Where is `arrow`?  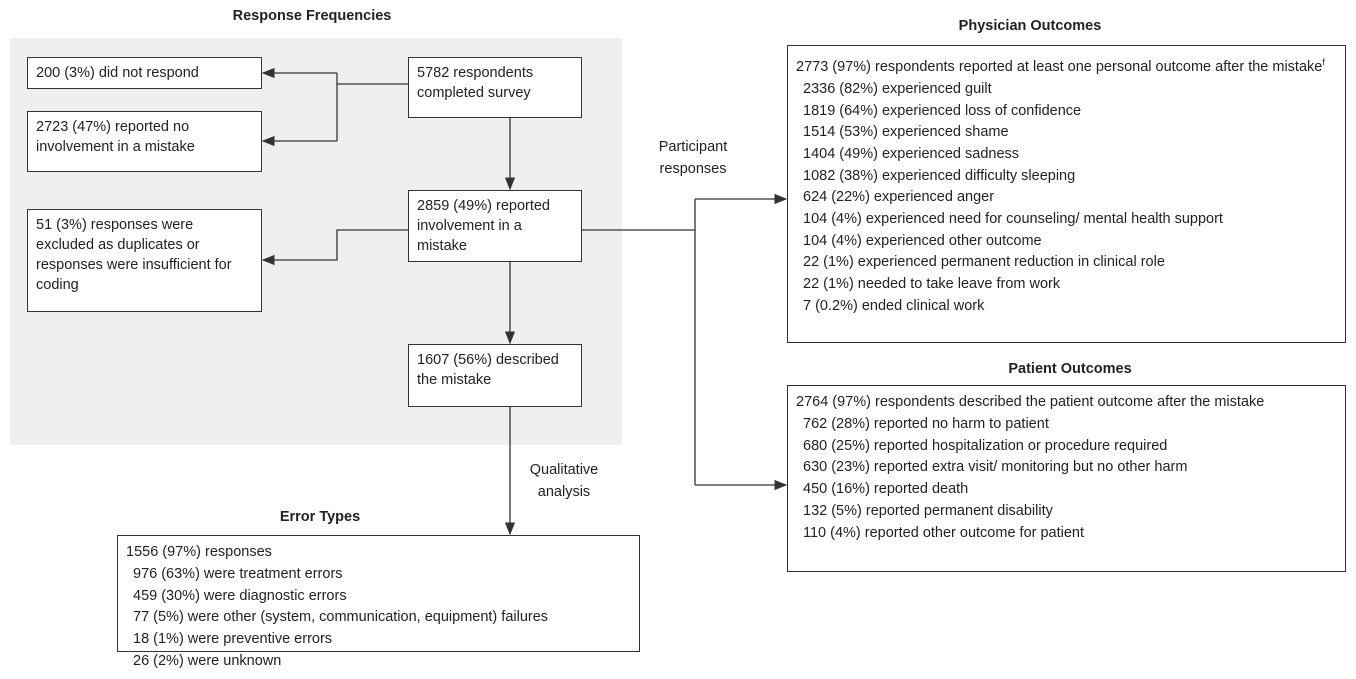 arrow is located at coordinates (334, 247).